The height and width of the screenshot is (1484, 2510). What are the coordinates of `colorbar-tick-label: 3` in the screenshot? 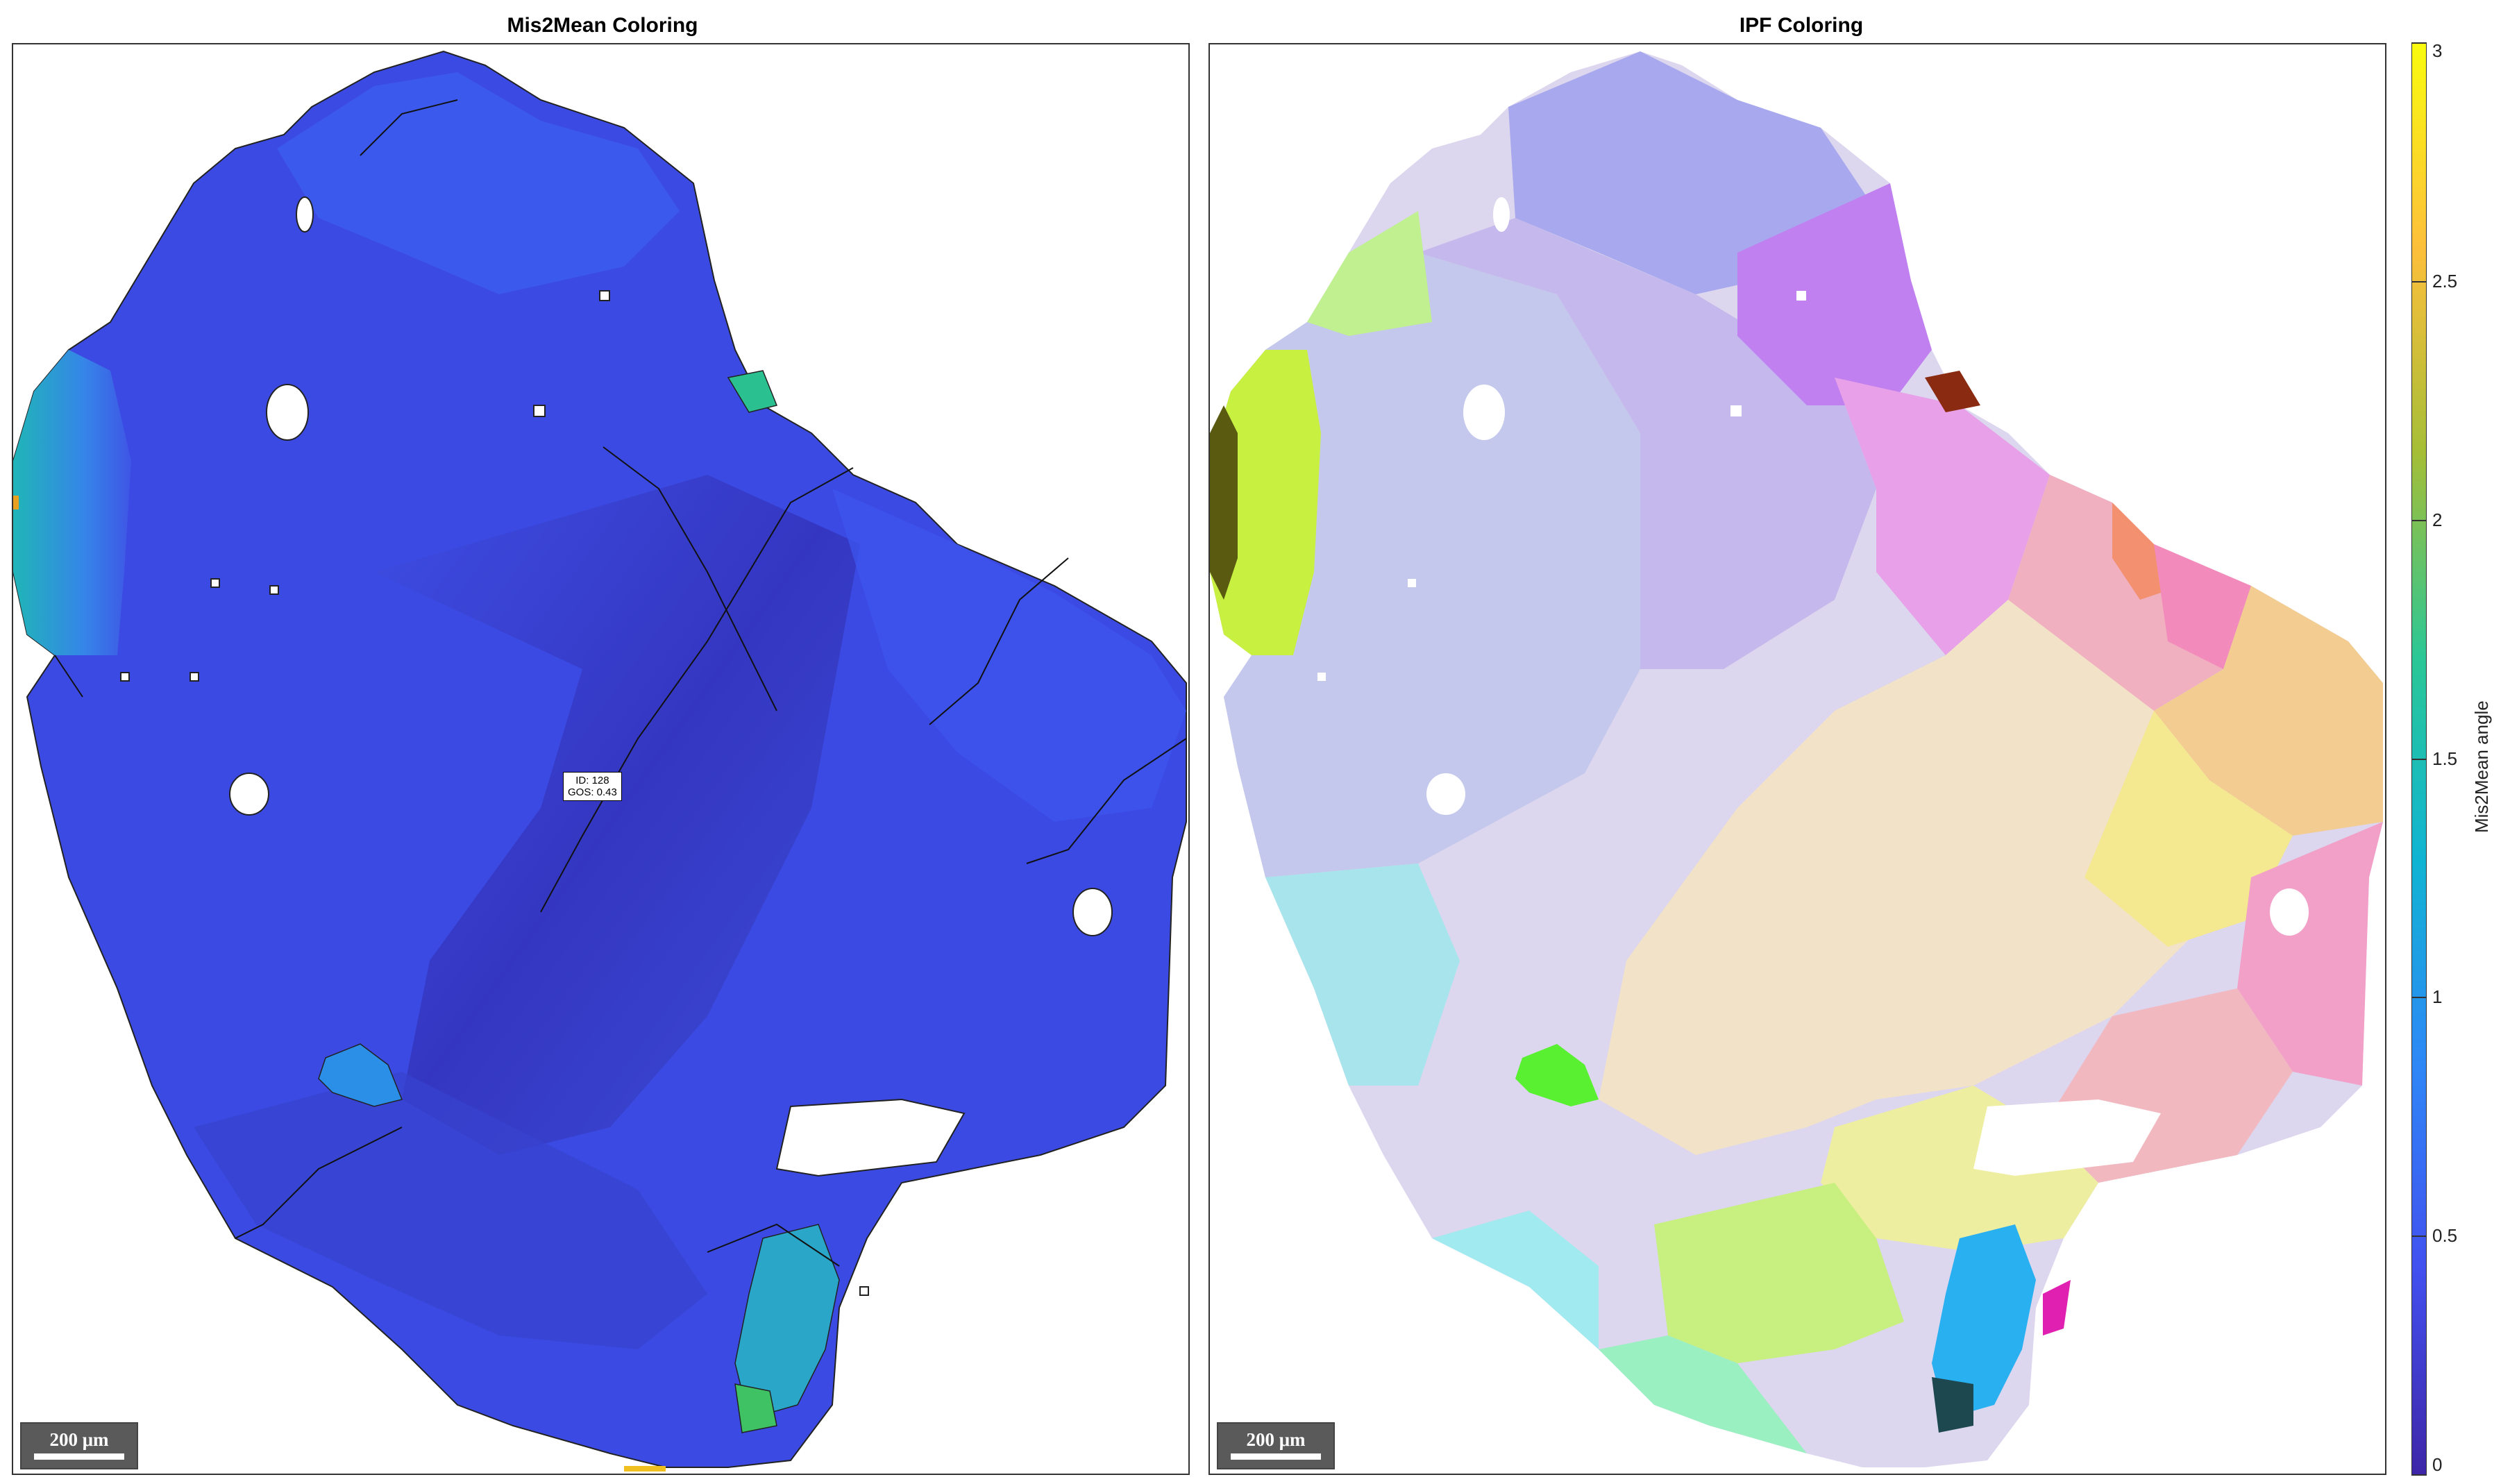 It's located at (2437, 51).